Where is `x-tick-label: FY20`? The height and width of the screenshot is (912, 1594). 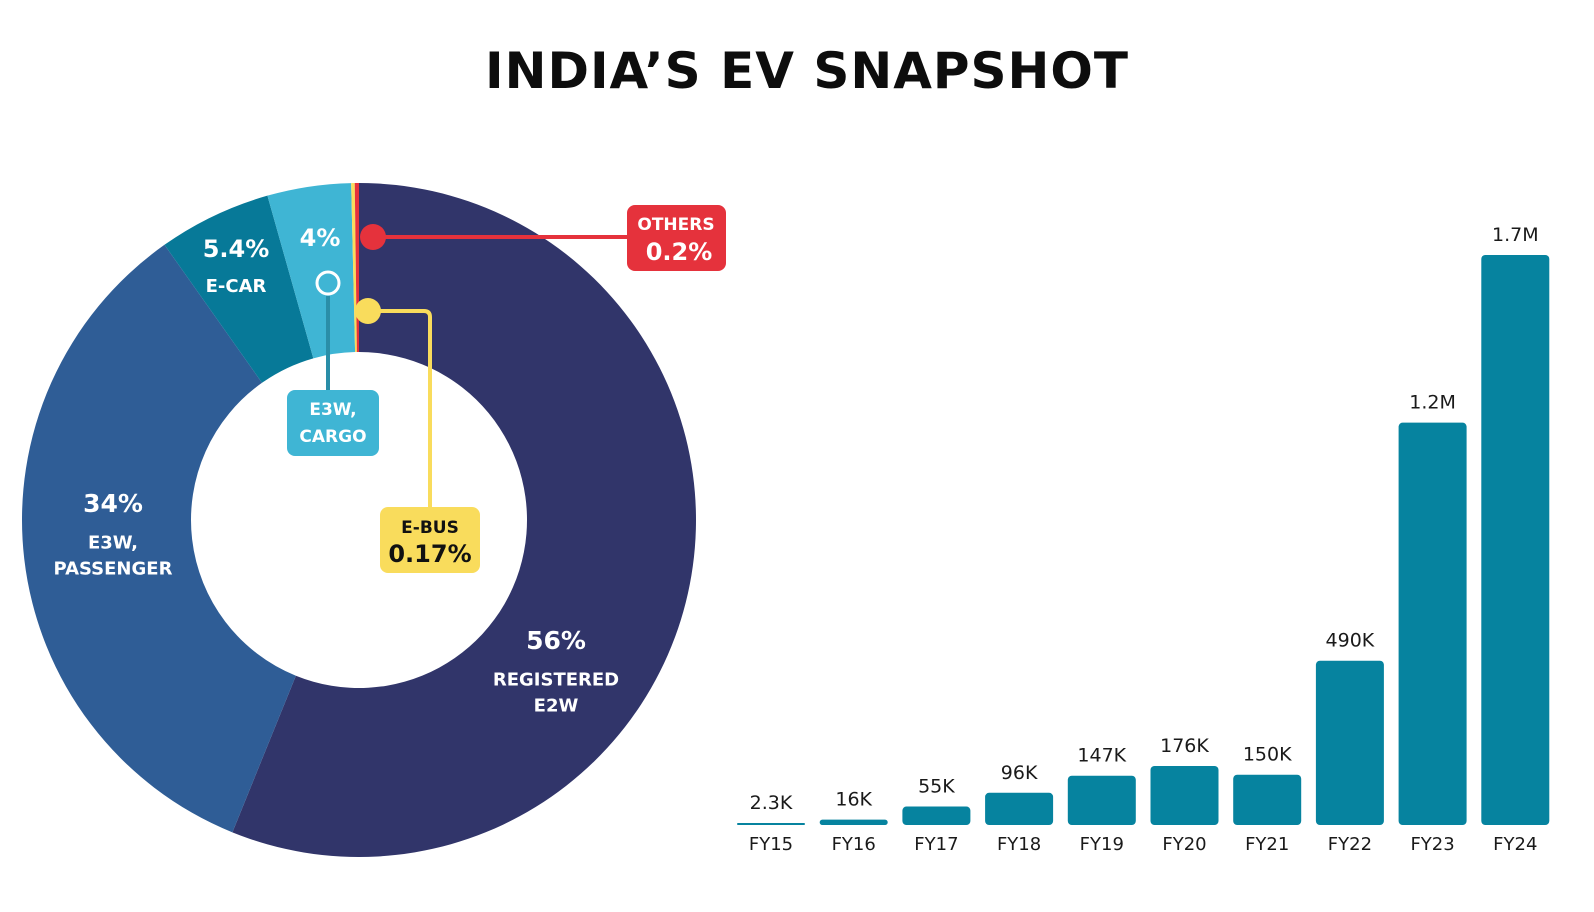
x-tick-label: FY20 is located at coordinates (1184, 844).